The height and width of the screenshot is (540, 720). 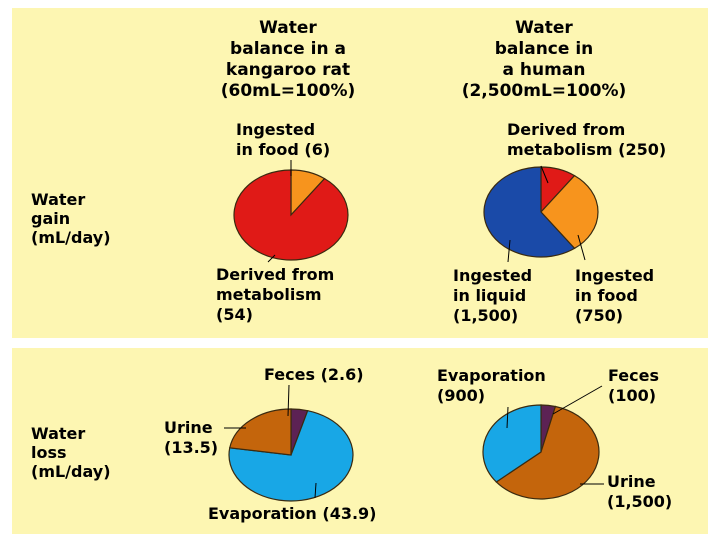 What do you see at coordinates (314, 374) in the screenshot?
I see `rat-loss-feces-label: Feces (2.6)` at bounding box center [314, 374].